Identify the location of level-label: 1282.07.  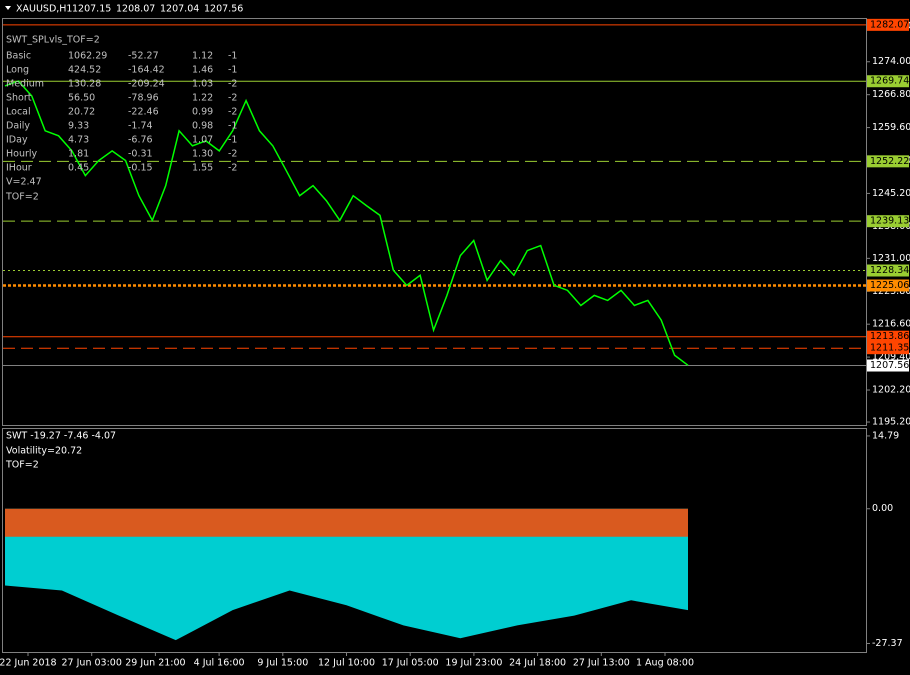
(889, 24).